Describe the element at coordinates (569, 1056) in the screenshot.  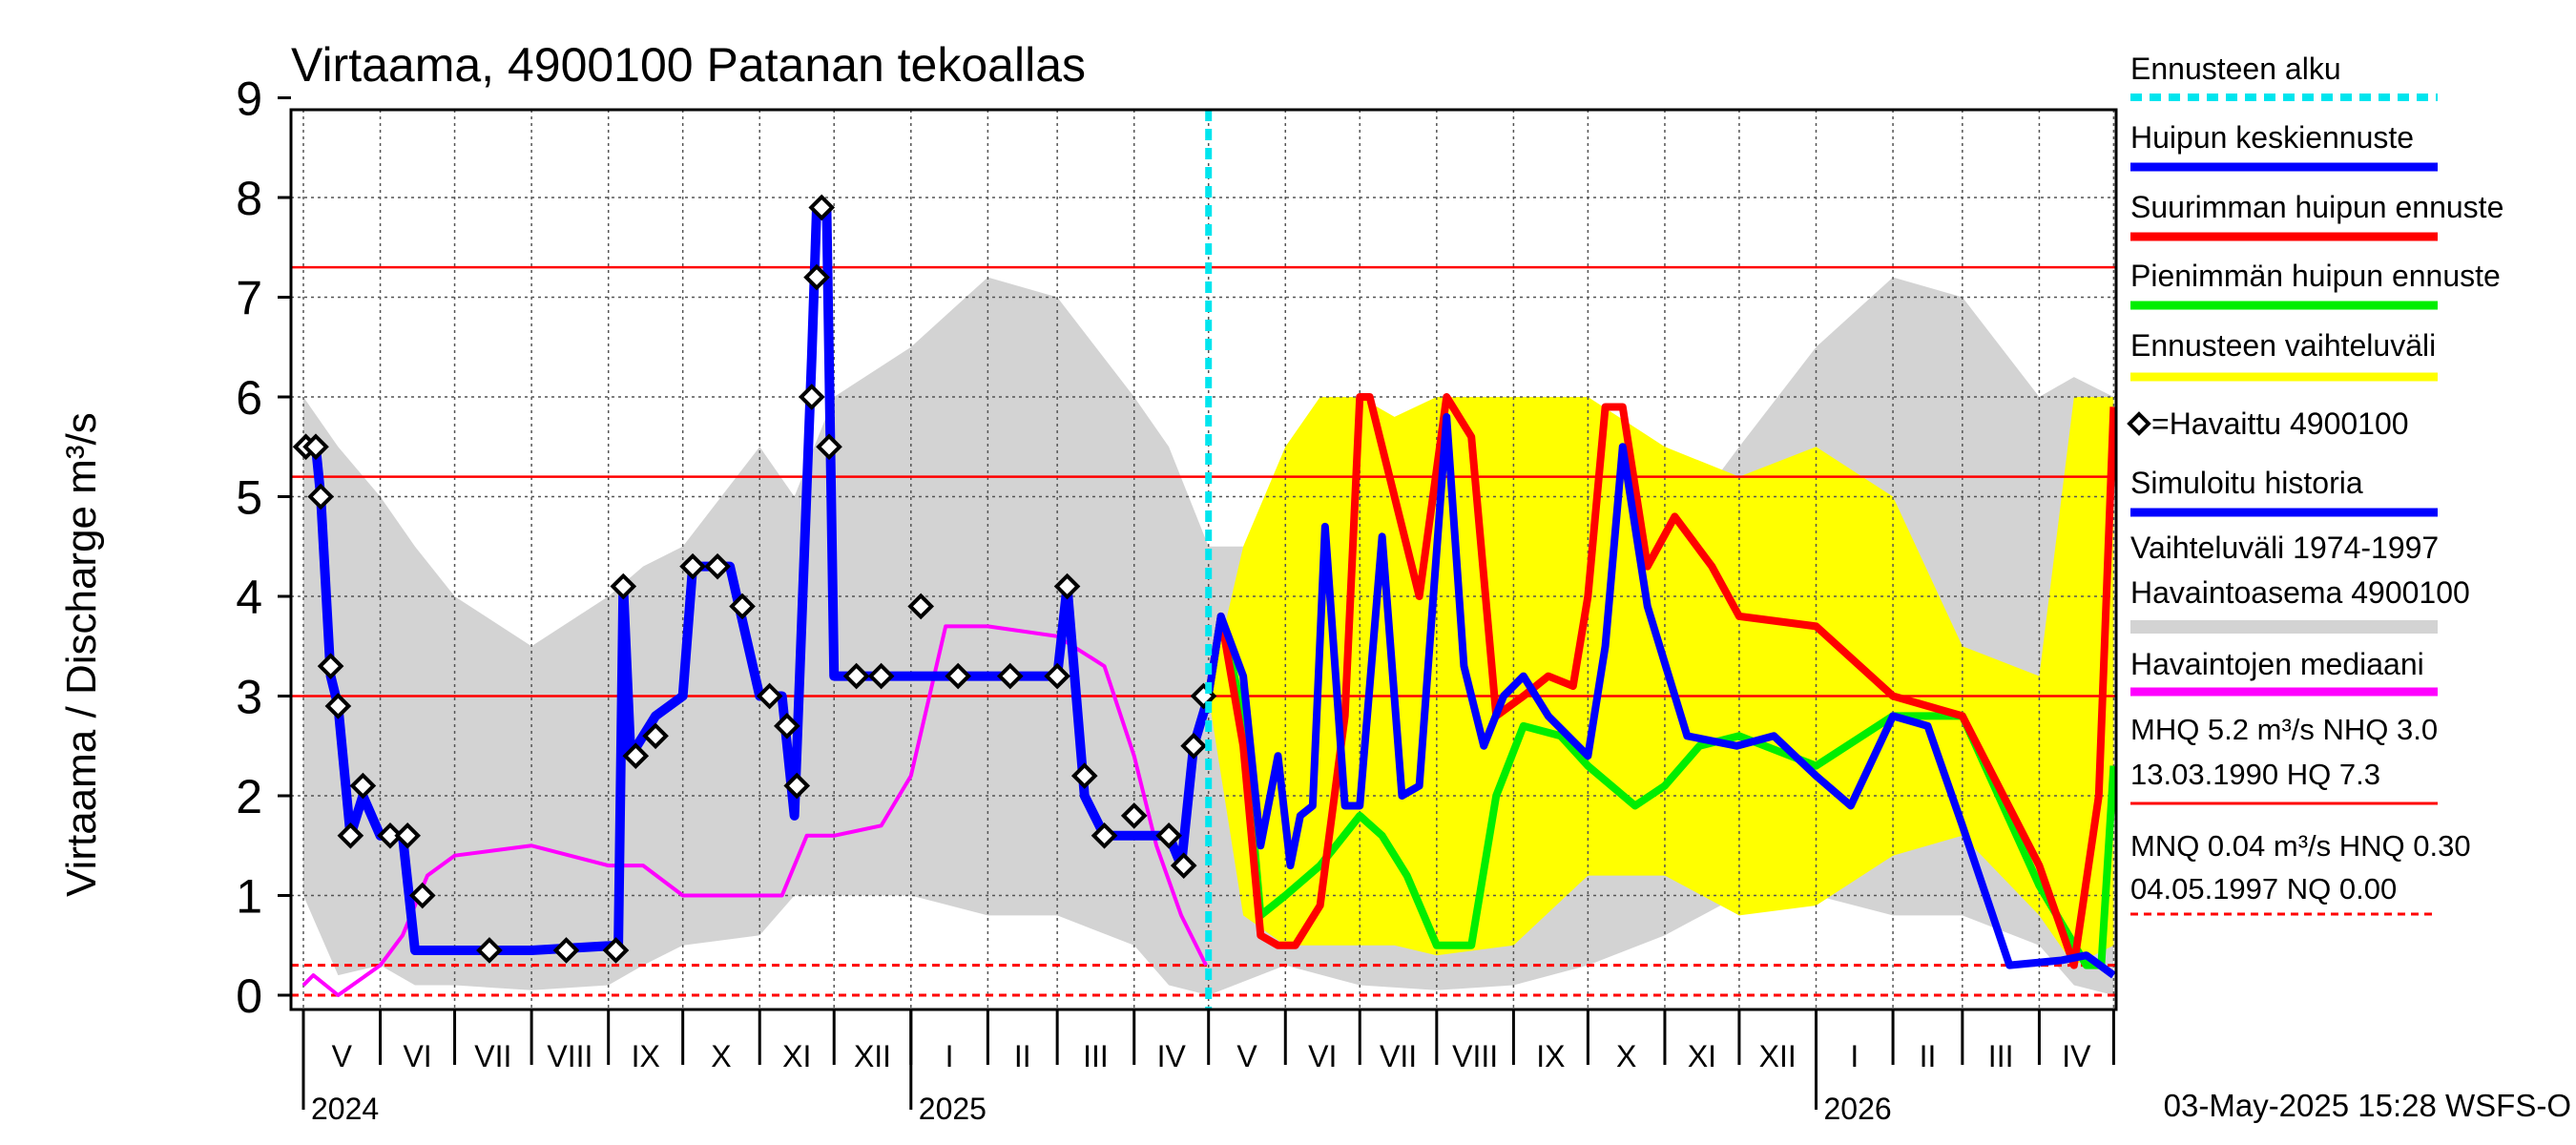
I see `x-month-label-3: VIII` at that location.